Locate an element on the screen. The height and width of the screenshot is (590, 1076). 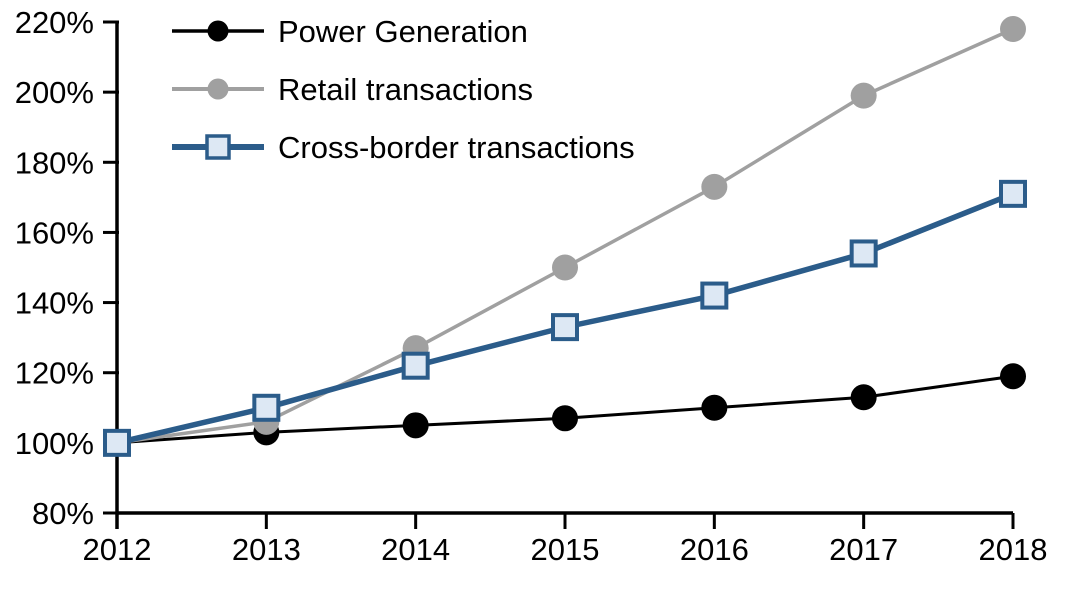
y-tick-label: 100% is located at coordinates (54, 443).